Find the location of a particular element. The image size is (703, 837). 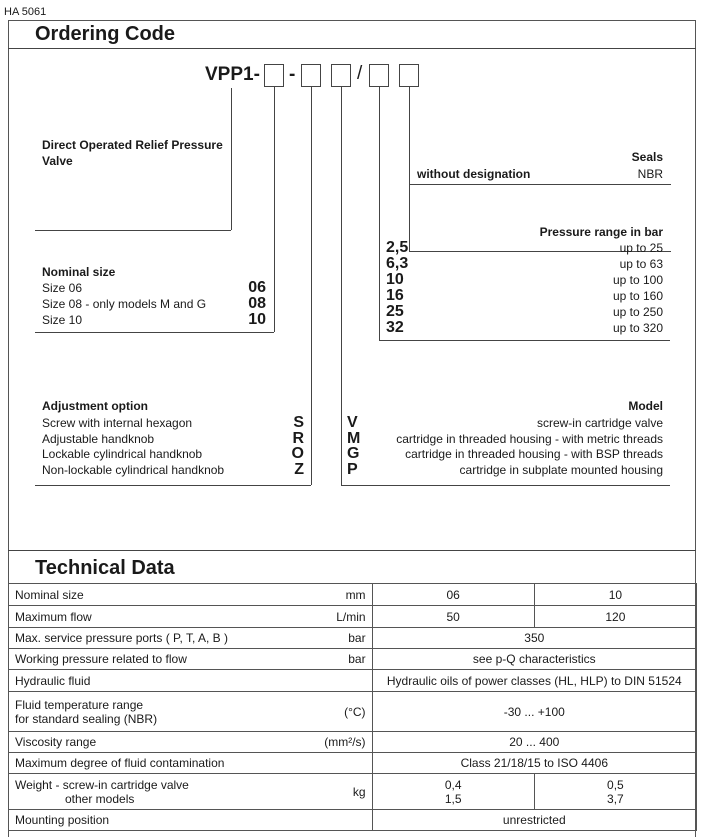

pressure-option: 2,5 up to 25 is located at coordinates (524, 248).